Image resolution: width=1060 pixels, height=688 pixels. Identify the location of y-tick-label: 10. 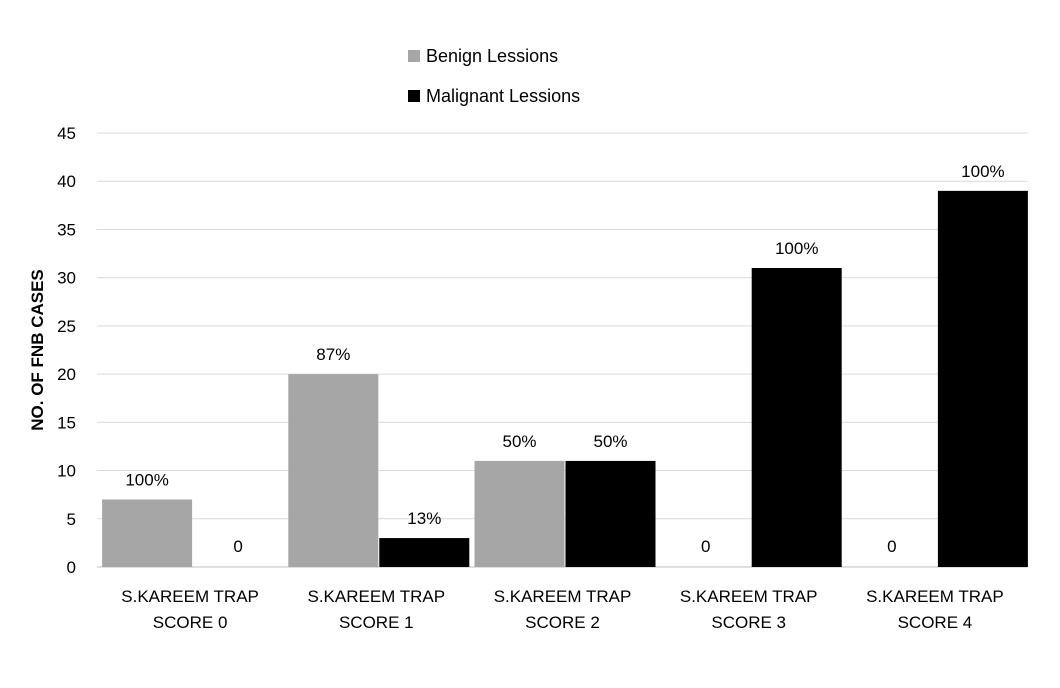
(66, 471).